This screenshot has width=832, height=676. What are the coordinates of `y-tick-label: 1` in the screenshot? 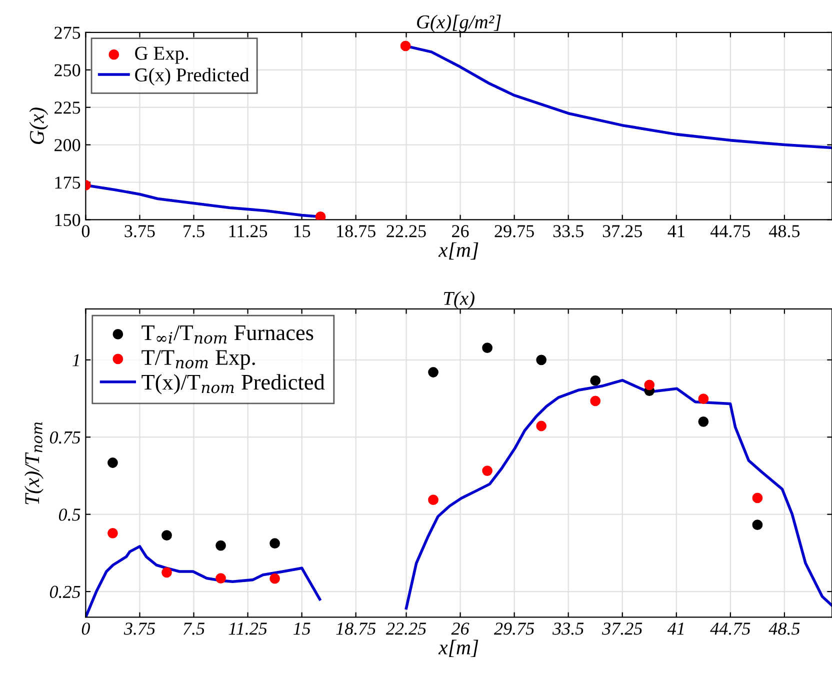 It's located at (75, 360).